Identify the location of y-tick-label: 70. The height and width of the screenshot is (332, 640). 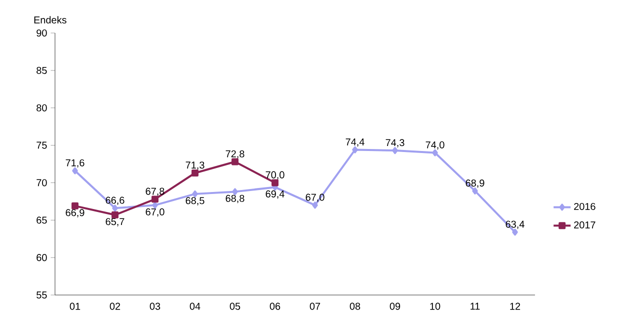
(41, 182).